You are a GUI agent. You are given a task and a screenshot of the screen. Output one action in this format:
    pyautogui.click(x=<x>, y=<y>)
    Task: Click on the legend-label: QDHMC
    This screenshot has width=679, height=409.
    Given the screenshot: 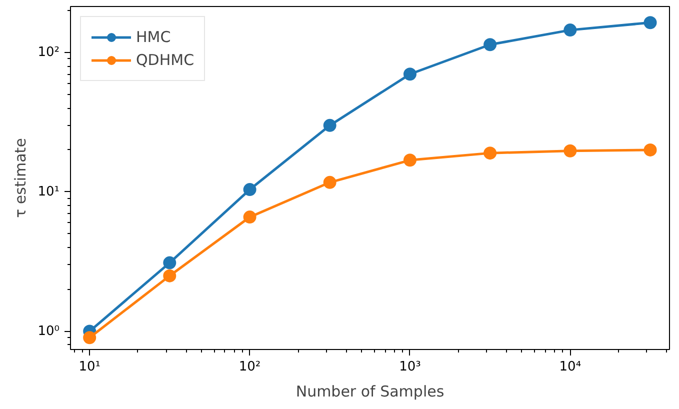 What is the action you would take?
    pyautogui.click(x=165, y=60)
    